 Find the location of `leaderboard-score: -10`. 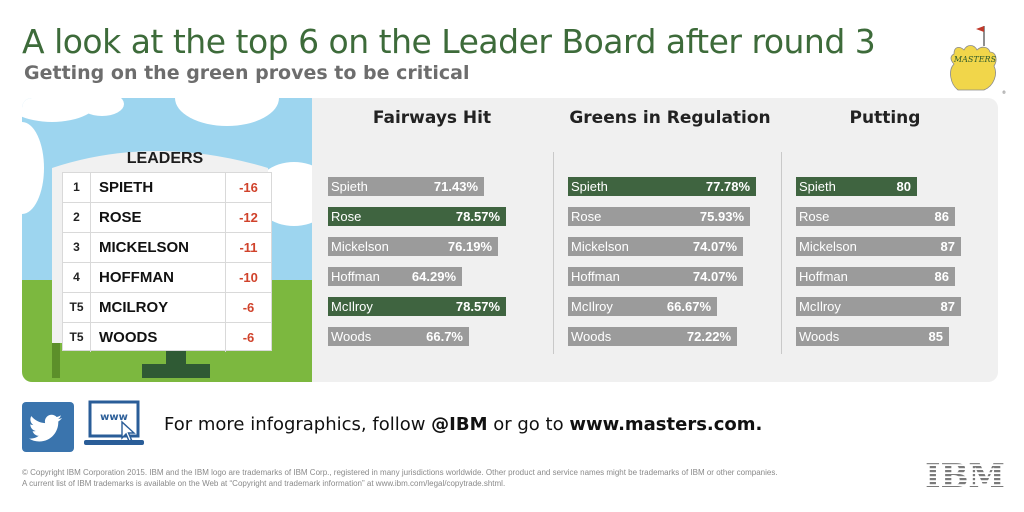

leaderboard-score: -10 is located at coordinates (248, 277).